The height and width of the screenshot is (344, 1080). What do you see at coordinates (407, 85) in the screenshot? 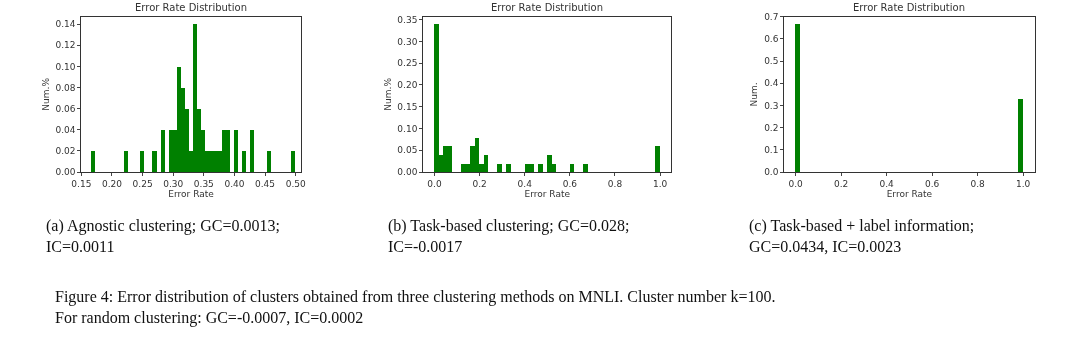
I see `y-tick-label: 0.20` at bounding box center [407, 85].